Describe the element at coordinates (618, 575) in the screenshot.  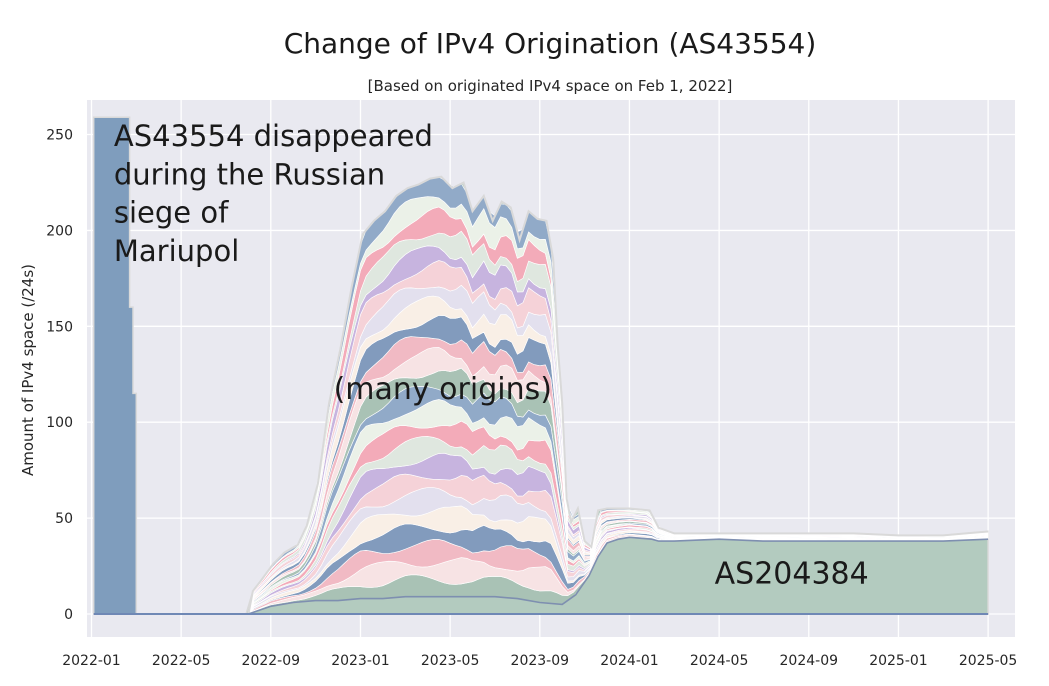
I see `many-origins-base-line` at that location.